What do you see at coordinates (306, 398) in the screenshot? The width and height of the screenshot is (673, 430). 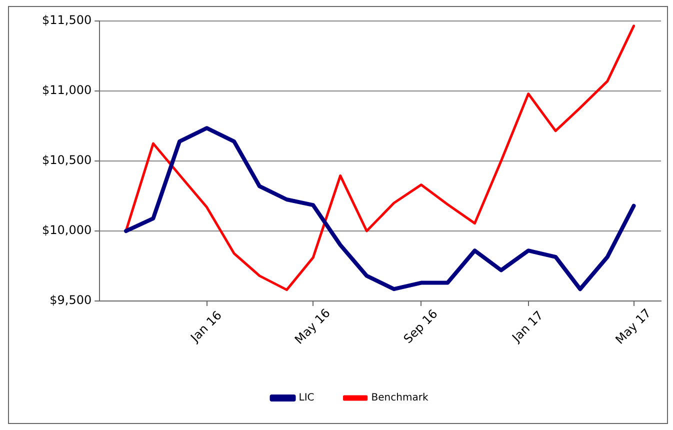 I see `legend-label: LIC` at bounding box center [306, 398].